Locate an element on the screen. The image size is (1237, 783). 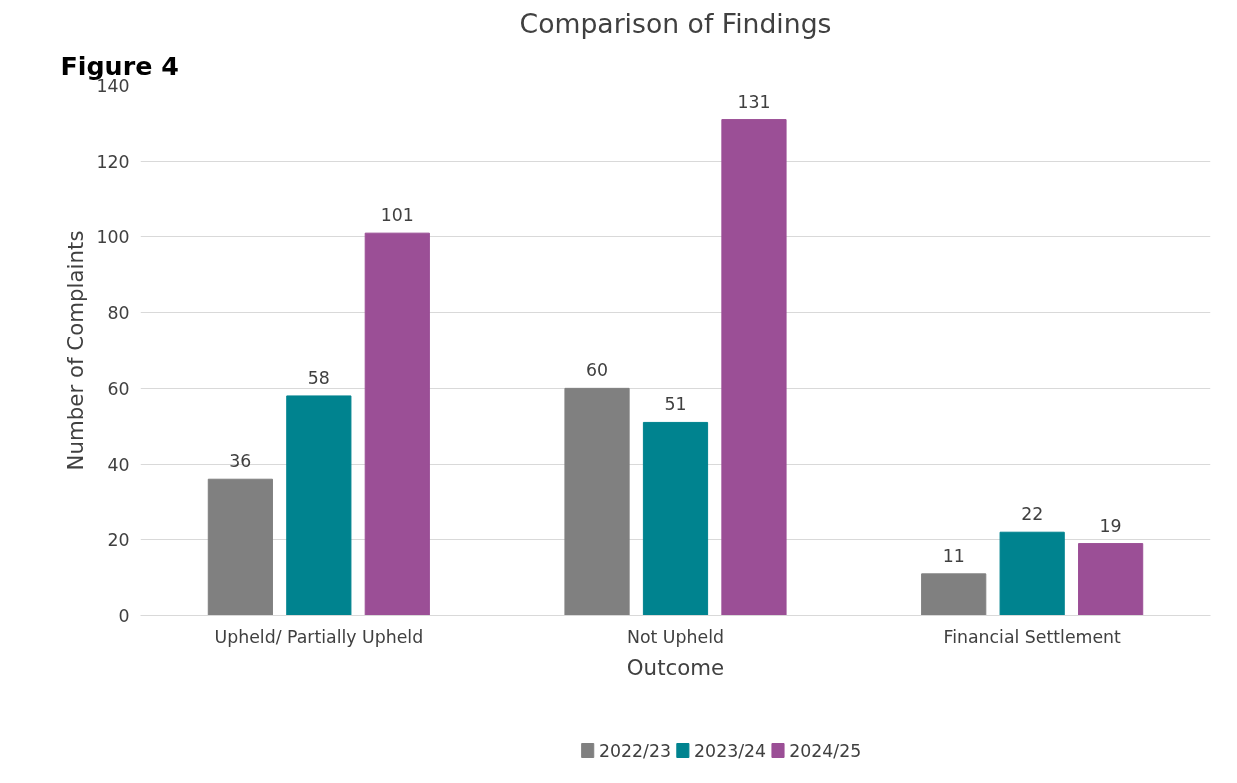
data-label: 58 is located at coordinates (318, 377).